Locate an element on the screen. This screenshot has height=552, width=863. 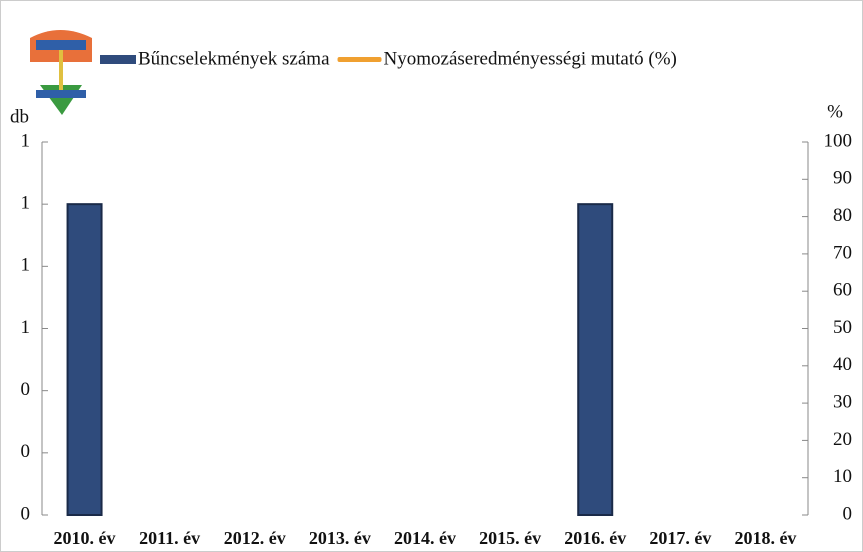
y2-tick-label: 50 is located at coordinates (842, 327).